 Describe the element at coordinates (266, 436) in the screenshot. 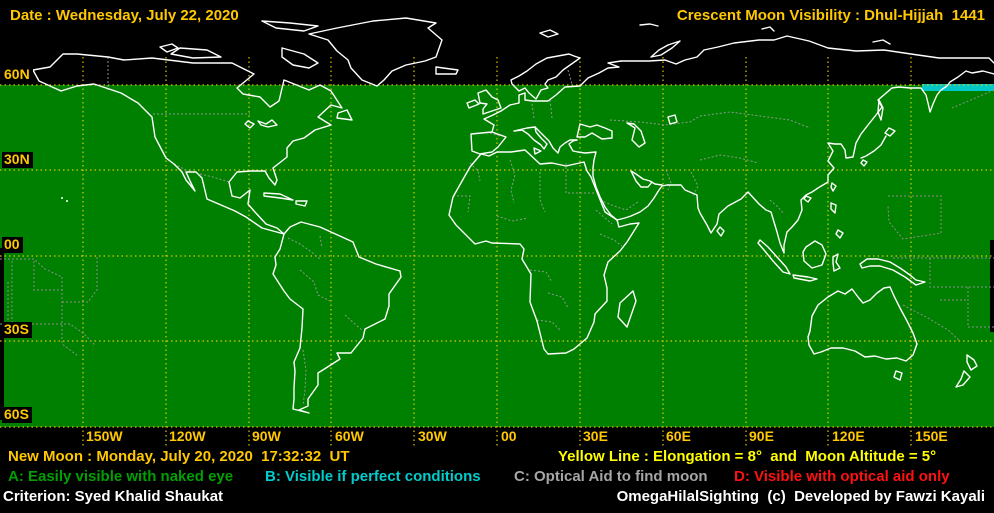

I see `lon-label-90w: 90W` at that location.